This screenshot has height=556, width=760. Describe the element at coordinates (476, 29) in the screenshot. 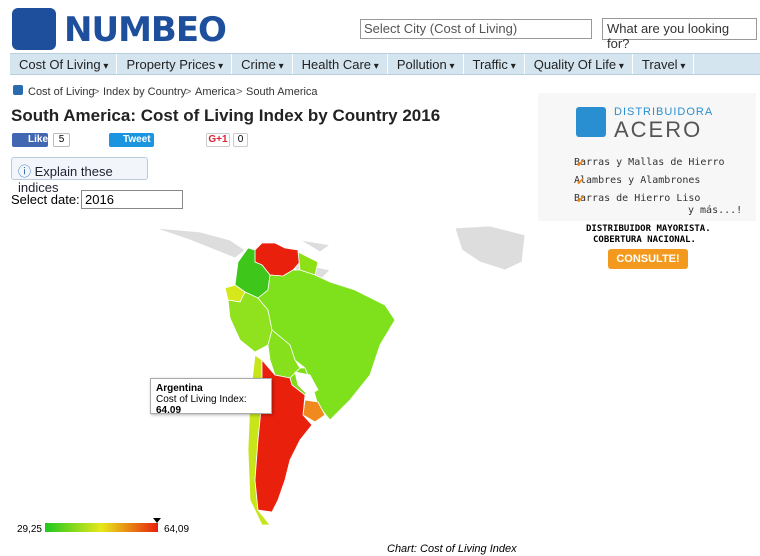

I see `search-input: Select City (Cost of Living)` at that location.